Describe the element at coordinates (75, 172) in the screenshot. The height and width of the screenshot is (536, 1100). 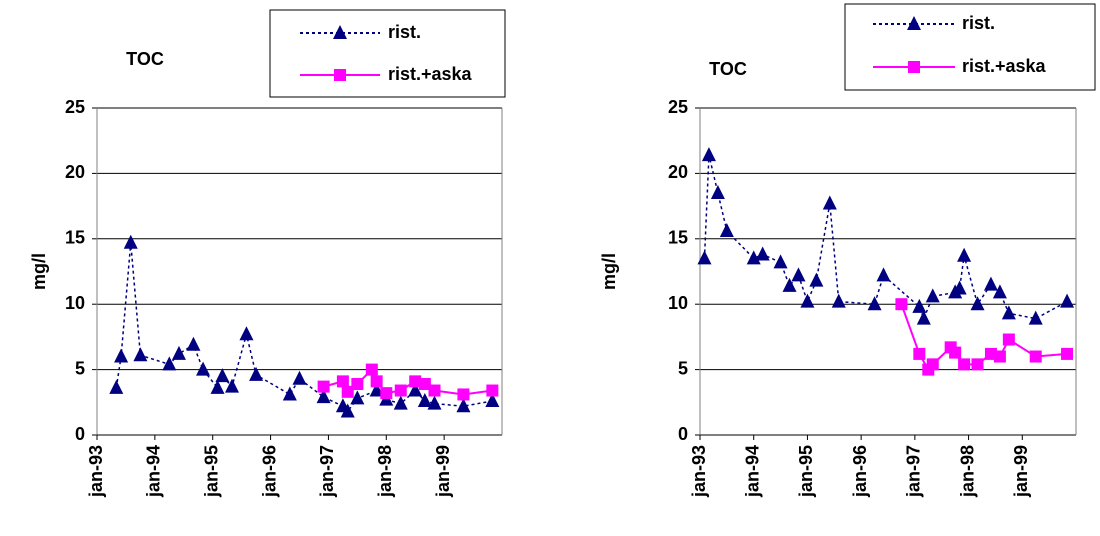
I see `y-tick-label: 20` at that location.